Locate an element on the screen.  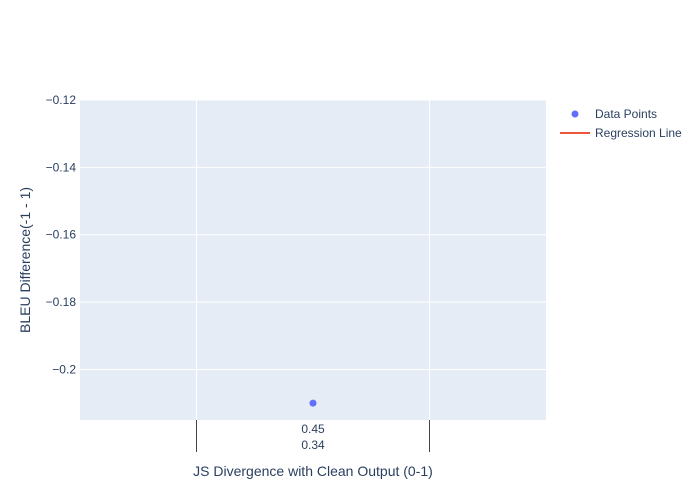
legend: Data Points Regression Line is located at coordinates (621, 123).